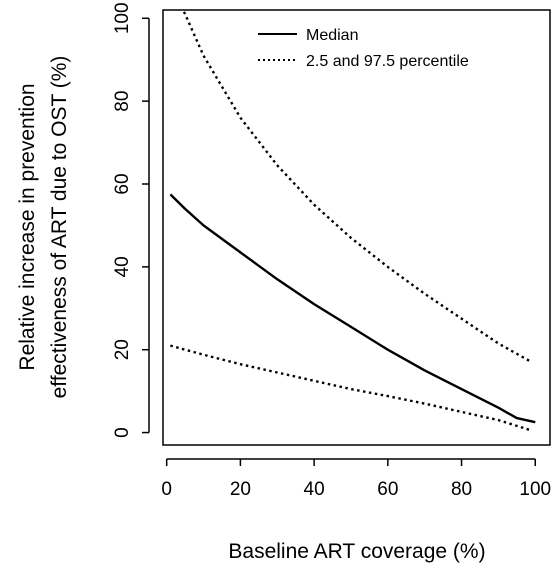  Describe the element at coordinates (351, 388) in the screenshot. I see `lower-percentile-line` at that location.